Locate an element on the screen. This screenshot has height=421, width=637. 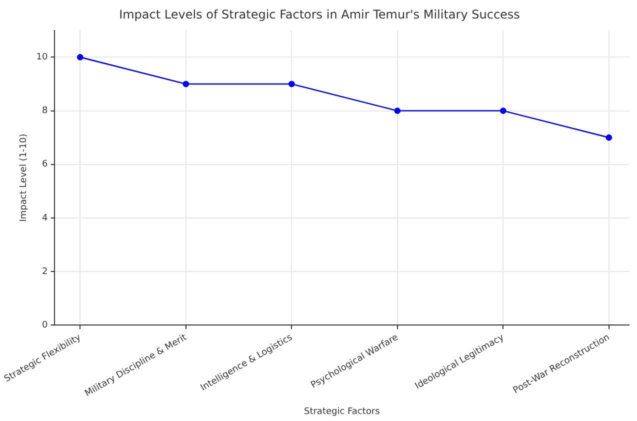
y-tick-label: 2 is located at coordinates (45, 271).